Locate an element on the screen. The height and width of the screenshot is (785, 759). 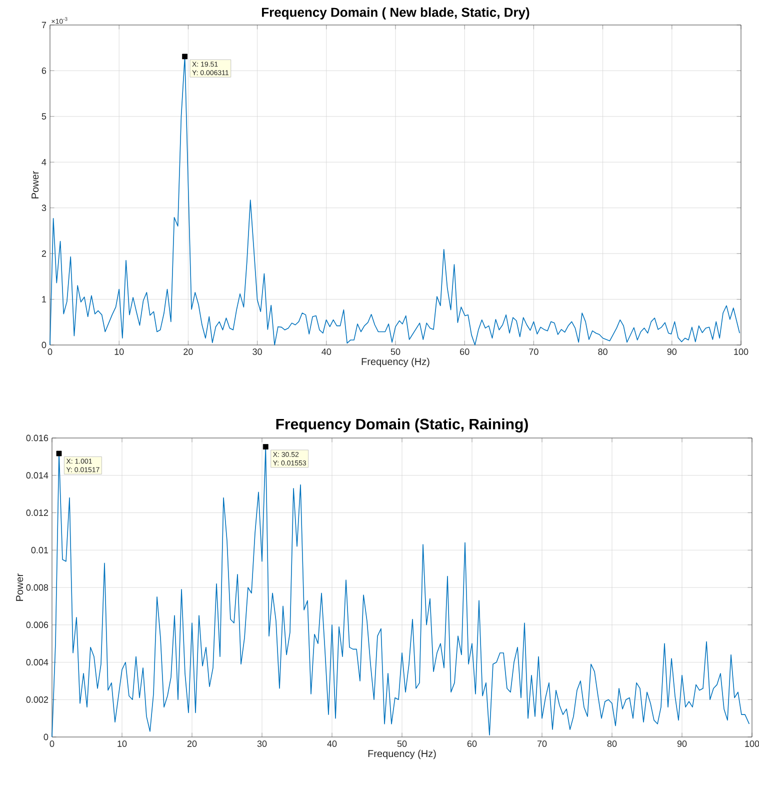
y-tick-label: 3 is located at coordinates (44, 208).